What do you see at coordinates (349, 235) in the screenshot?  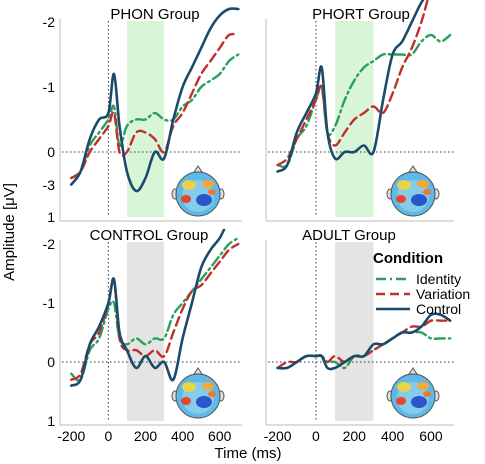 I see `panel-title: ADULT Group` at bounding box center [349, 235].